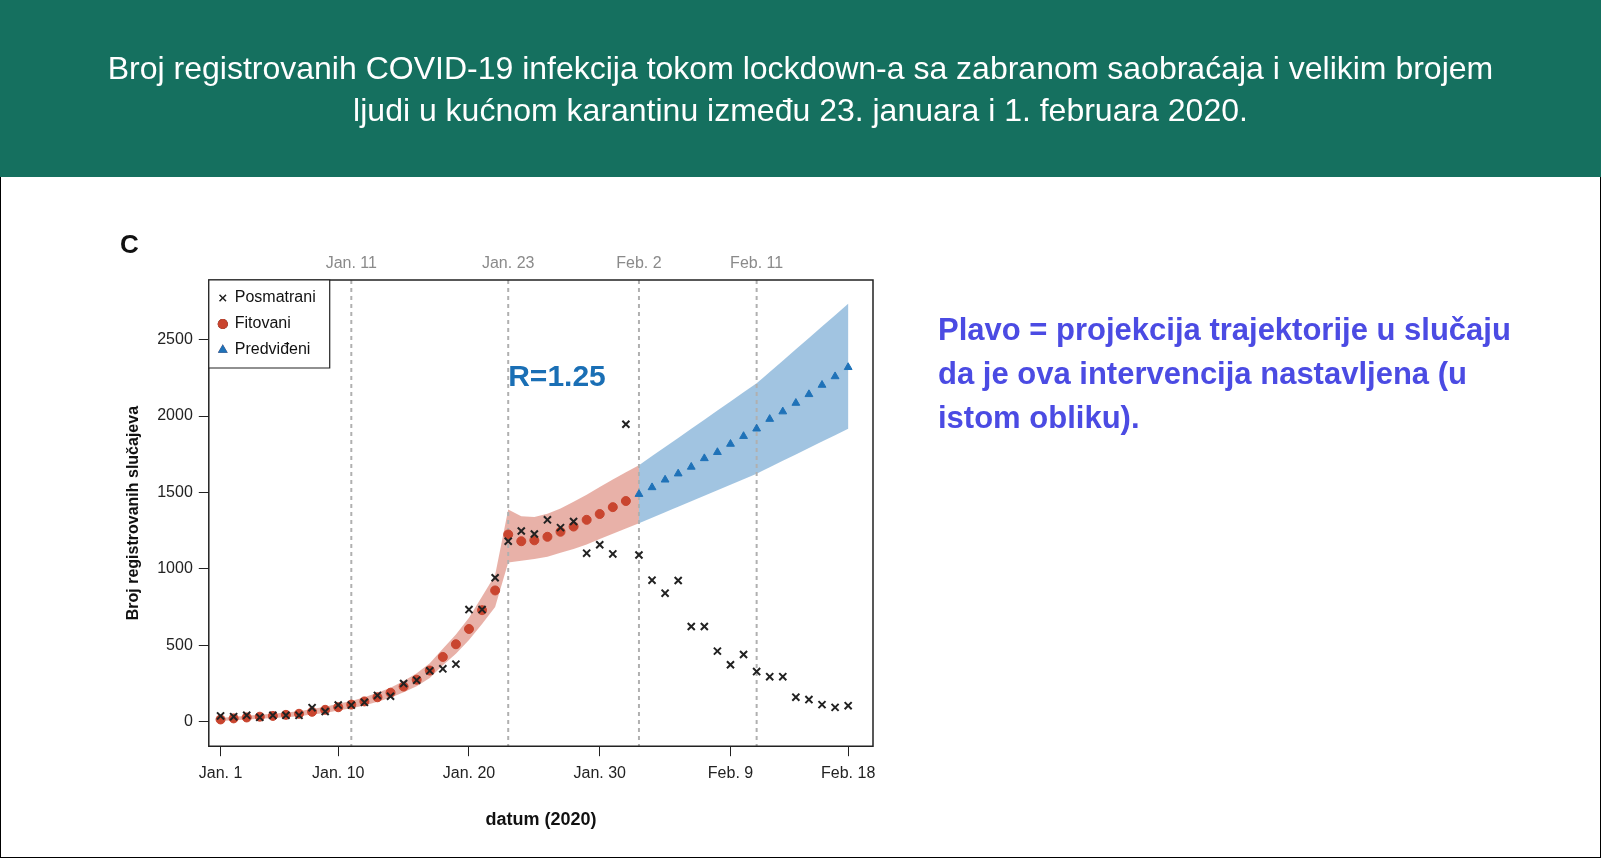 This screenshot has height=858, width=1601. Describe the element at coordinates (730, 773) in the screenshot. I see `x-tick-label: Feb. 9` at that location.